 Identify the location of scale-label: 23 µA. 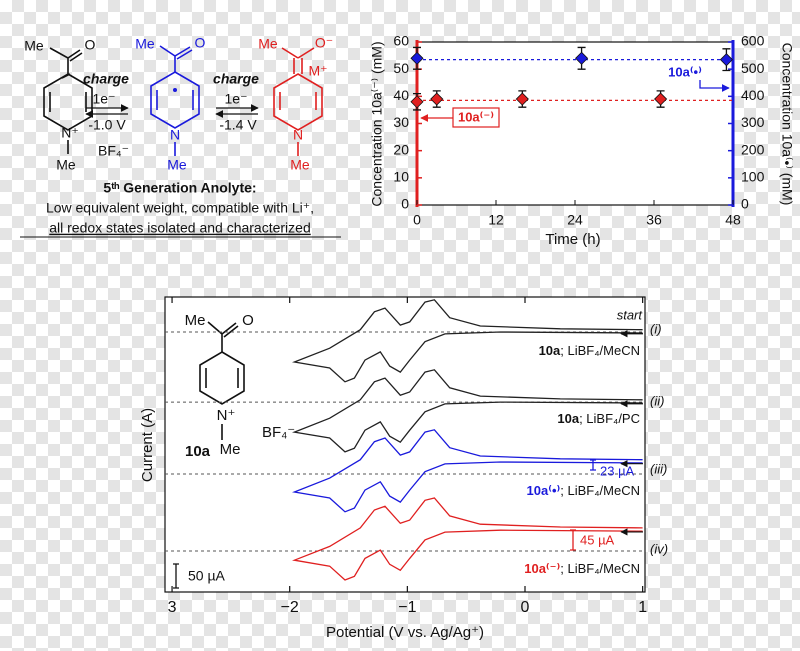
(617, 470).